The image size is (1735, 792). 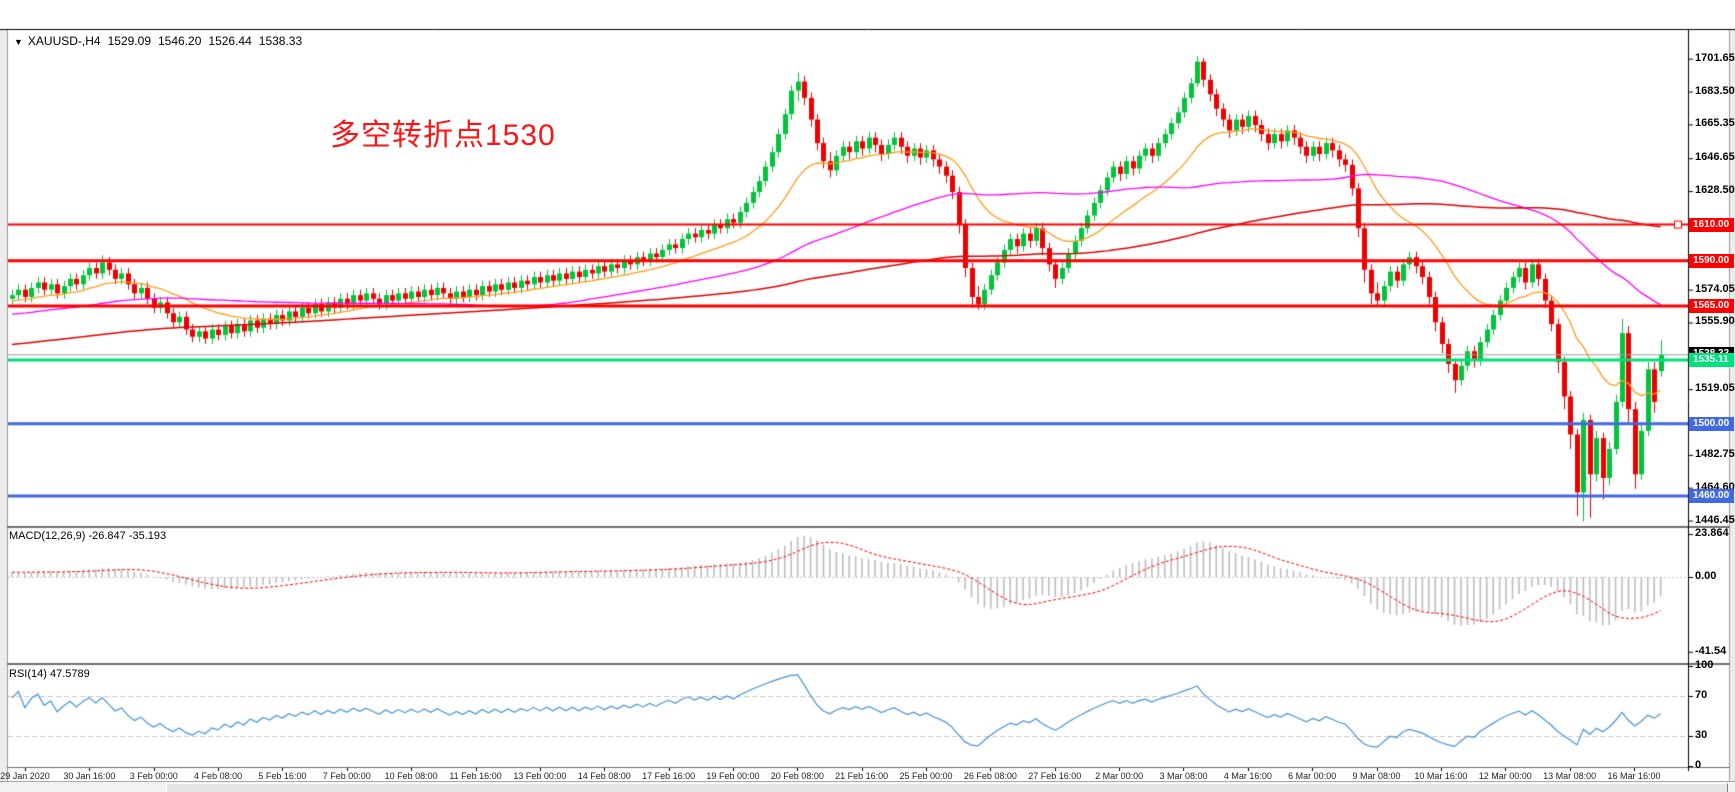 What do you see at coordinates (1698, 765) in the screenshot?
I see `rsi-axis-tick: 0` at bounding box center [1698, 765].